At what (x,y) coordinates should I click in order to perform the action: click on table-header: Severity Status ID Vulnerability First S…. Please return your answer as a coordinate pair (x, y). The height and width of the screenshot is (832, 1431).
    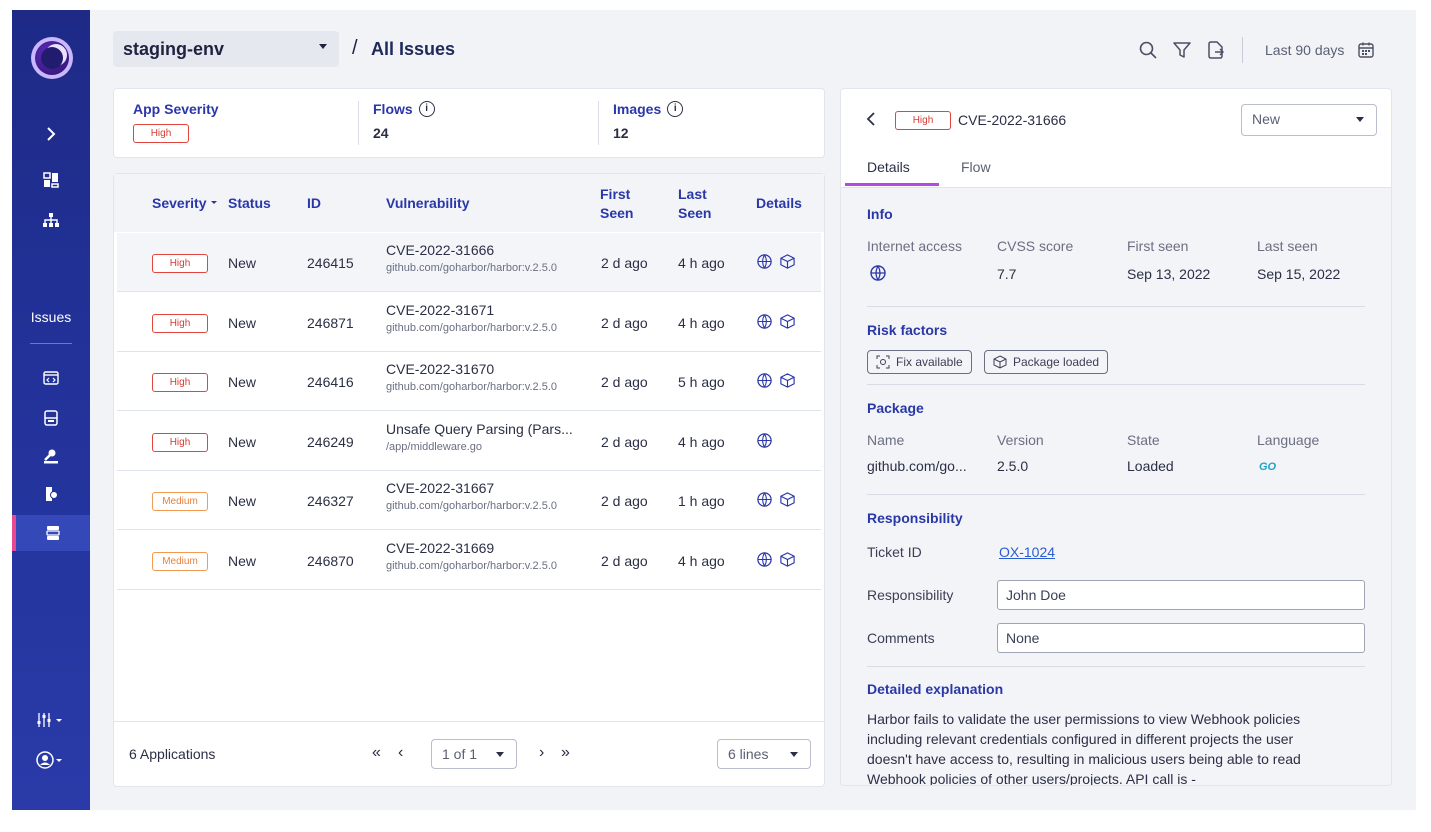
    Looking at the image, I should click on (469, 203).